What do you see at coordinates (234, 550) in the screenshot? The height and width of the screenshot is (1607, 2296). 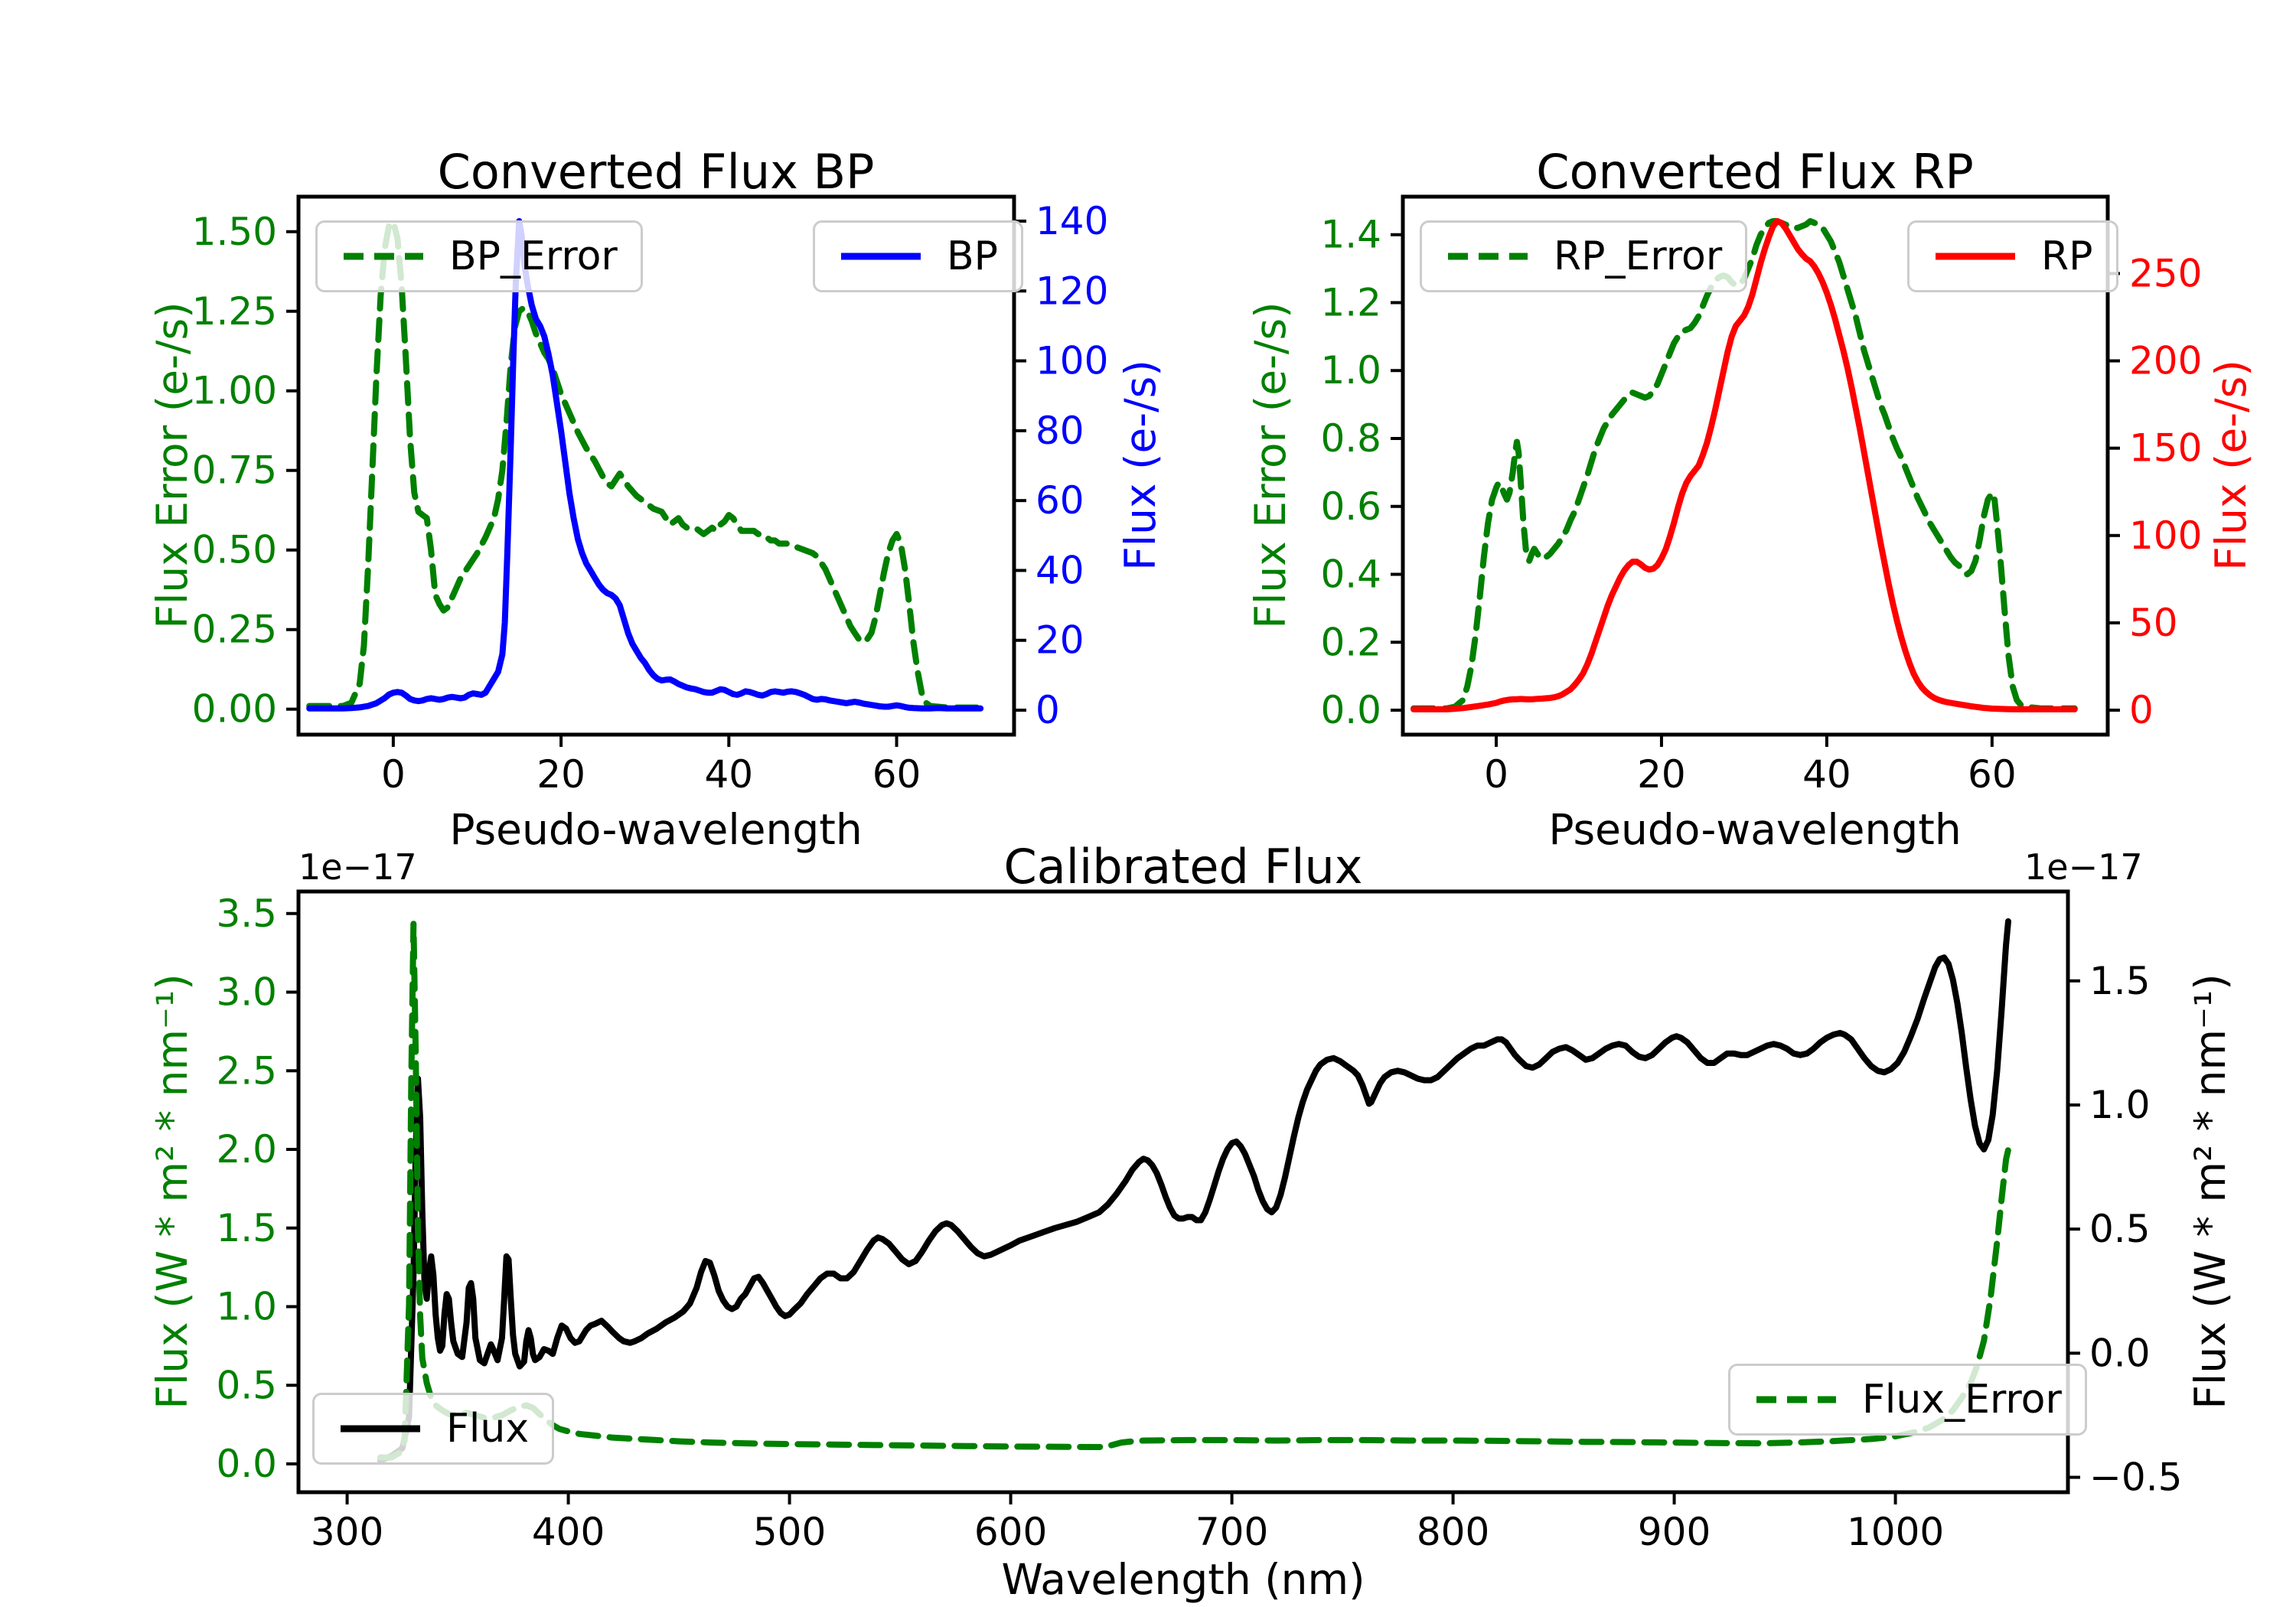 I see `bp-ytick-left-label: 0.50` at bounding box center [234, 550].